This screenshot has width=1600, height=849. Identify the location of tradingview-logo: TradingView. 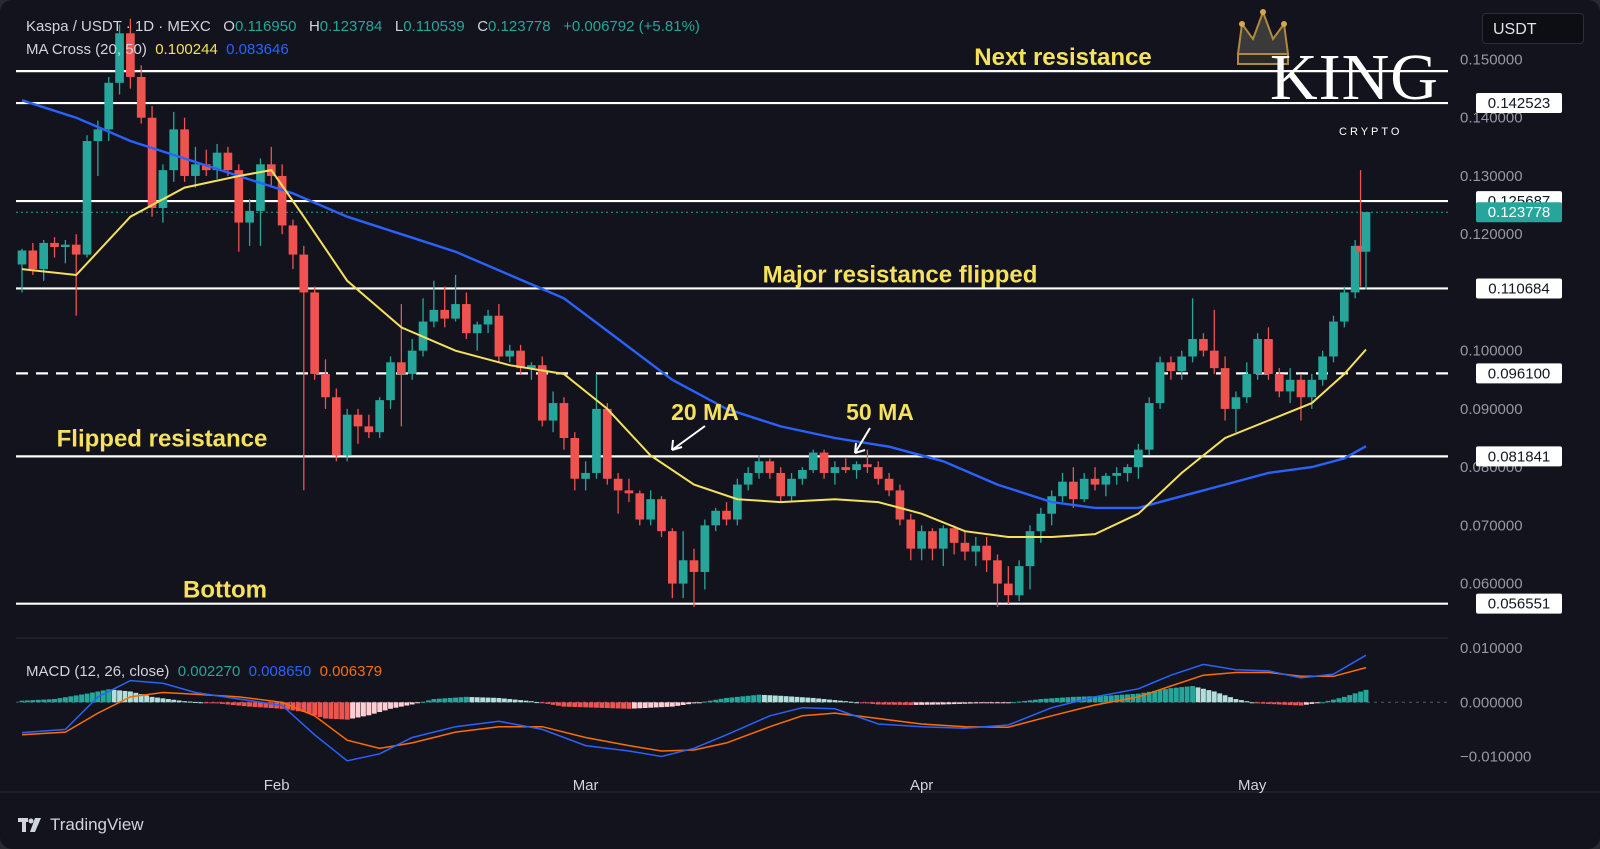
(81, 825).